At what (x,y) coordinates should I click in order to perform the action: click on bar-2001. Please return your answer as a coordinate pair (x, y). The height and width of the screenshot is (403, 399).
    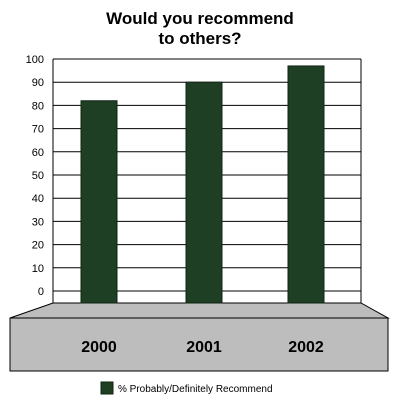
    Looking at the image, I should click on (204, 192).